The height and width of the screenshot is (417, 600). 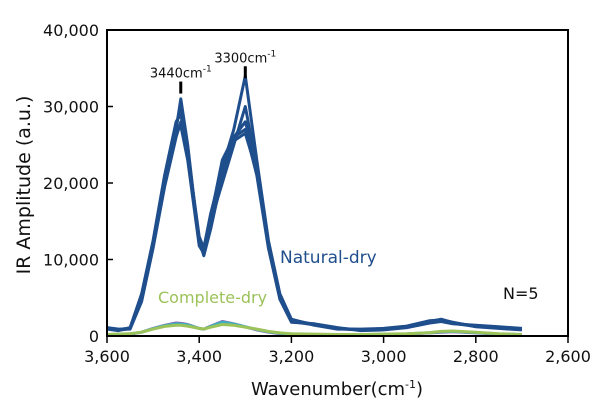 I want to click on x-tick-label: 3,000, so click(x=384, y=356).